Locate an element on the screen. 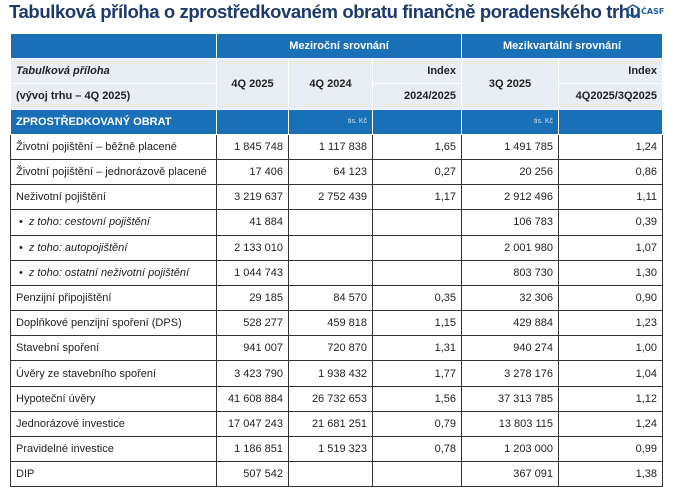 The width and height of the screenshot is (674, 498). row-label: Pravidelné investice is located at coordinates (113, 449).